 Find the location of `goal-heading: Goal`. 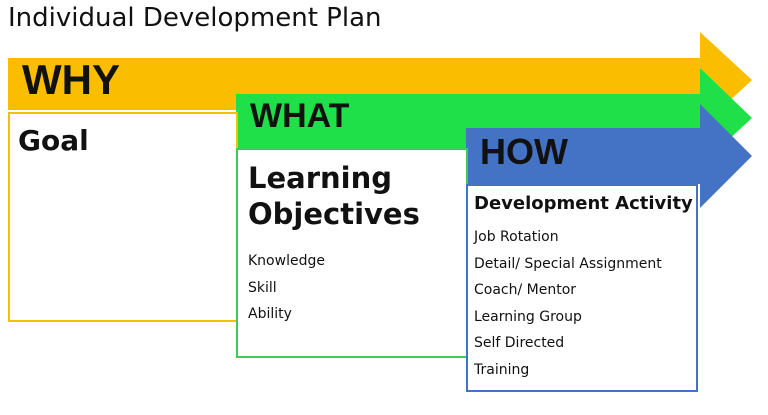

goal-heading: Goal is located at coordinates (53, 140).